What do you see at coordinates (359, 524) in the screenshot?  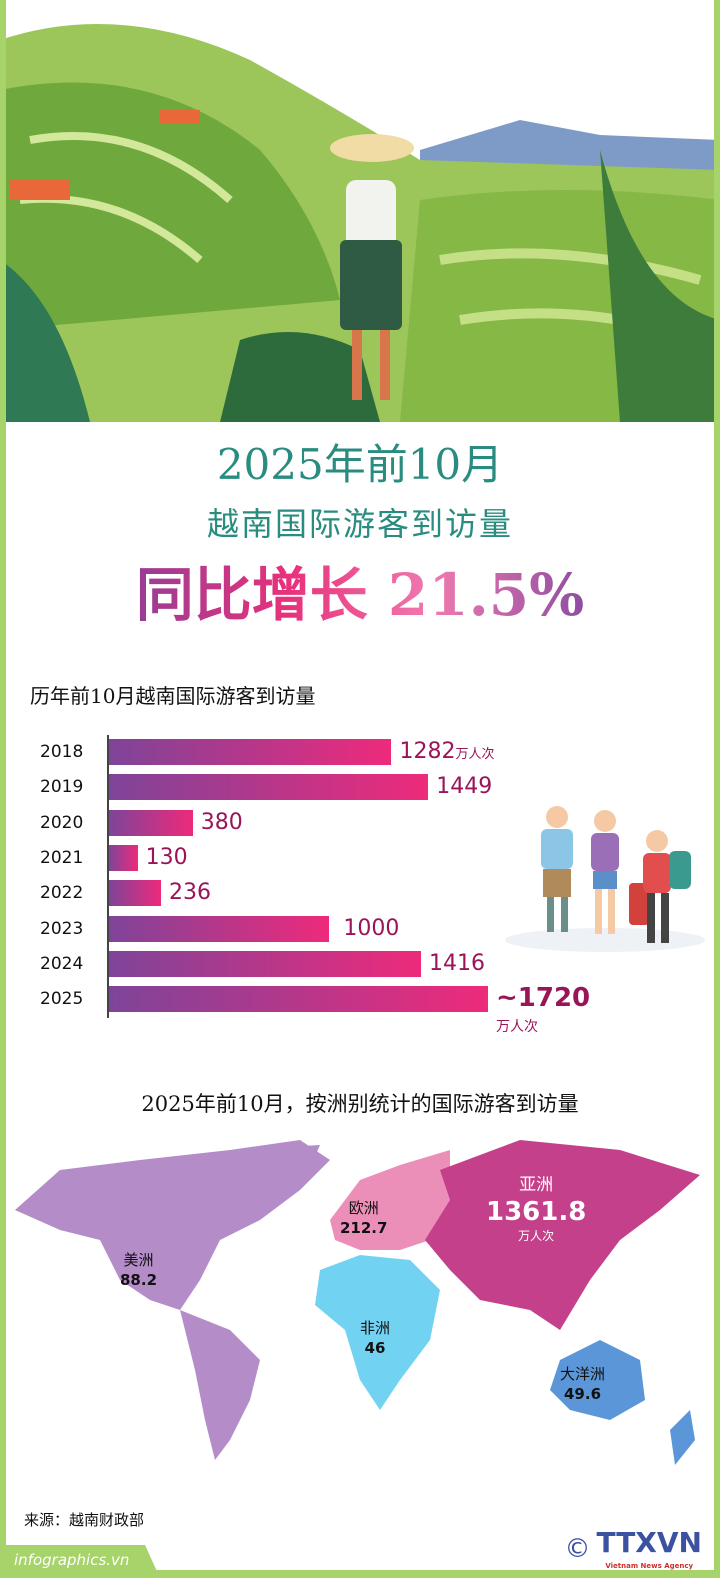 I see `title-line2: 越南国际游客到访量` at bounding box center [359, 524].